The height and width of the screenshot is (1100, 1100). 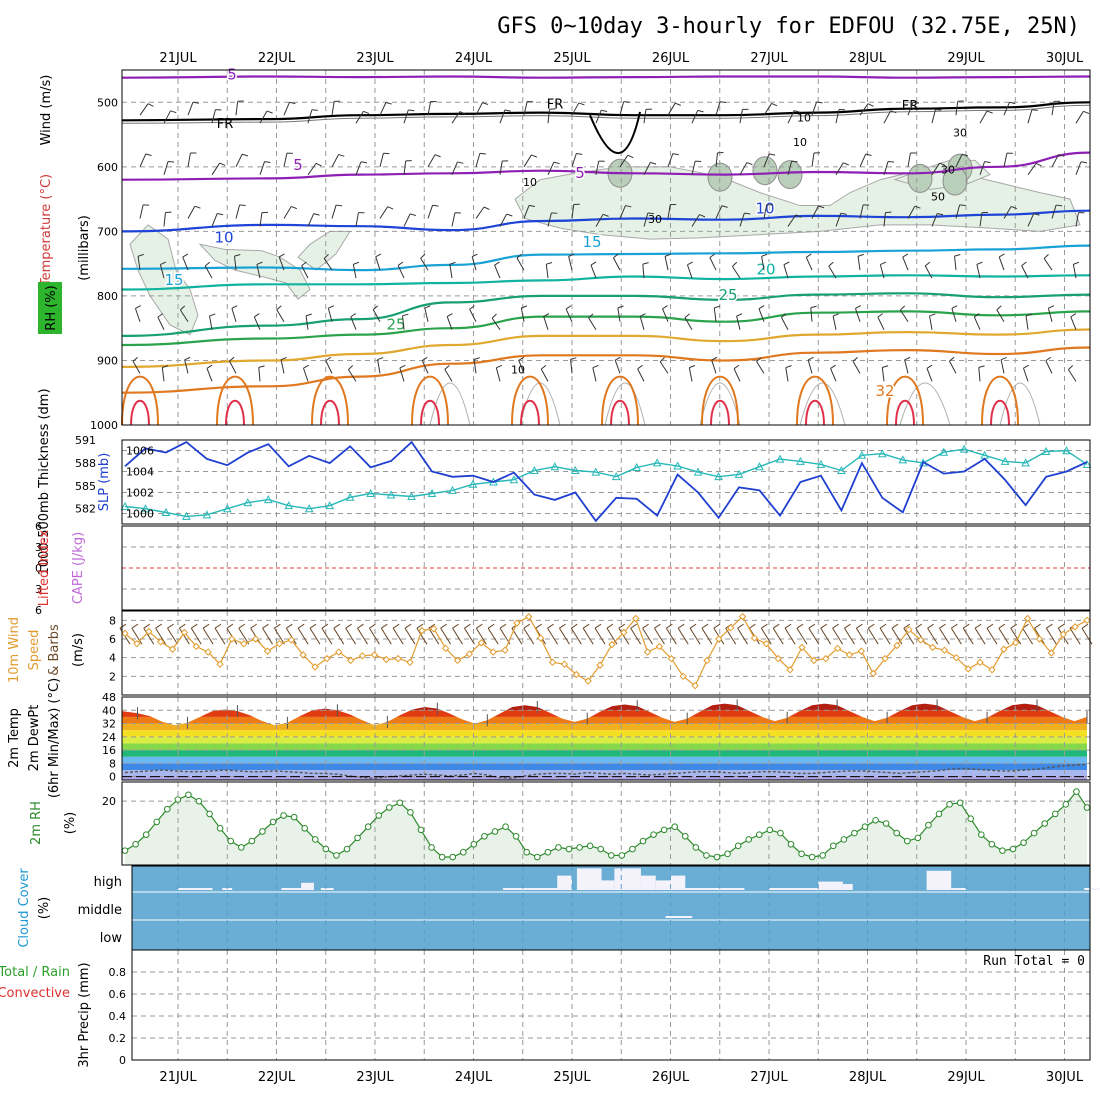 What do you see at coordinates (109, 750) in the screenshot?
I see `temperature-tick-label: 16` at bounding box center [109, 750].